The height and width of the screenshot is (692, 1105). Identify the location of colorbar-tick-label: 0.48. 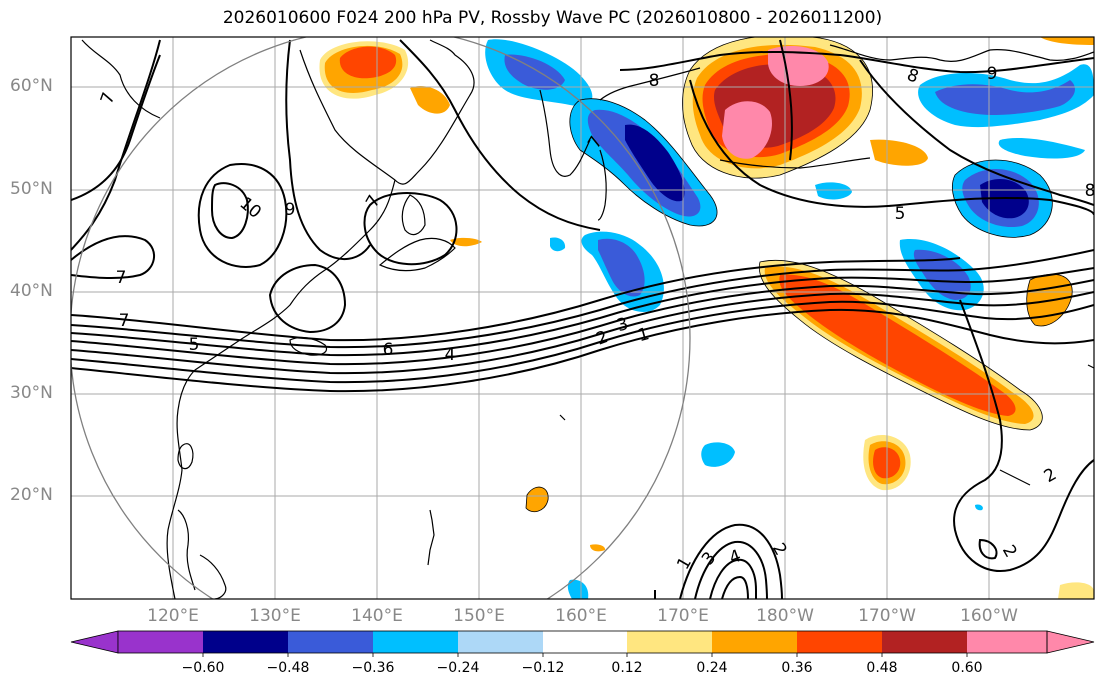
(882, 668).